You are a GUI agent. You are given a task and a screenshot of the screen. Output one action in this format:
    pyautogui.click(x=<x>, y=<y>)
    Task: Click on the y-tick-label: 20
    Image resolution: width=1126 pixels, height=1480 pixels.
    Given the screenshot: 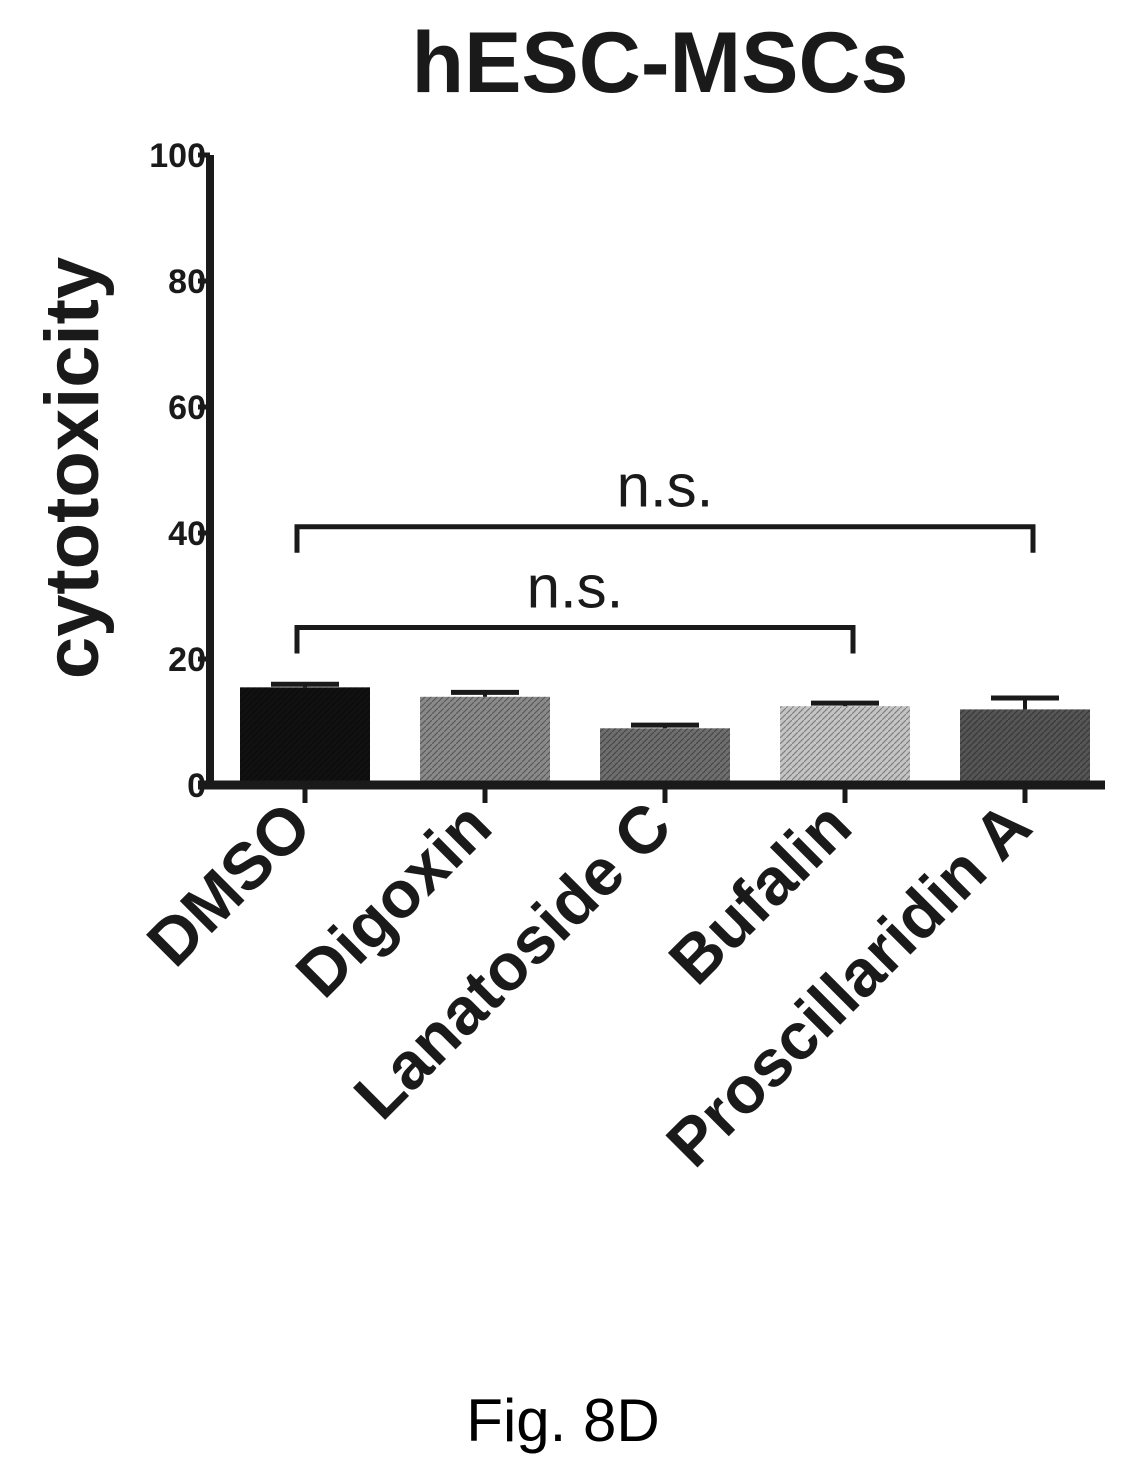 What is the action you would take?
    pyautogui.click(x=187, y=660)
    